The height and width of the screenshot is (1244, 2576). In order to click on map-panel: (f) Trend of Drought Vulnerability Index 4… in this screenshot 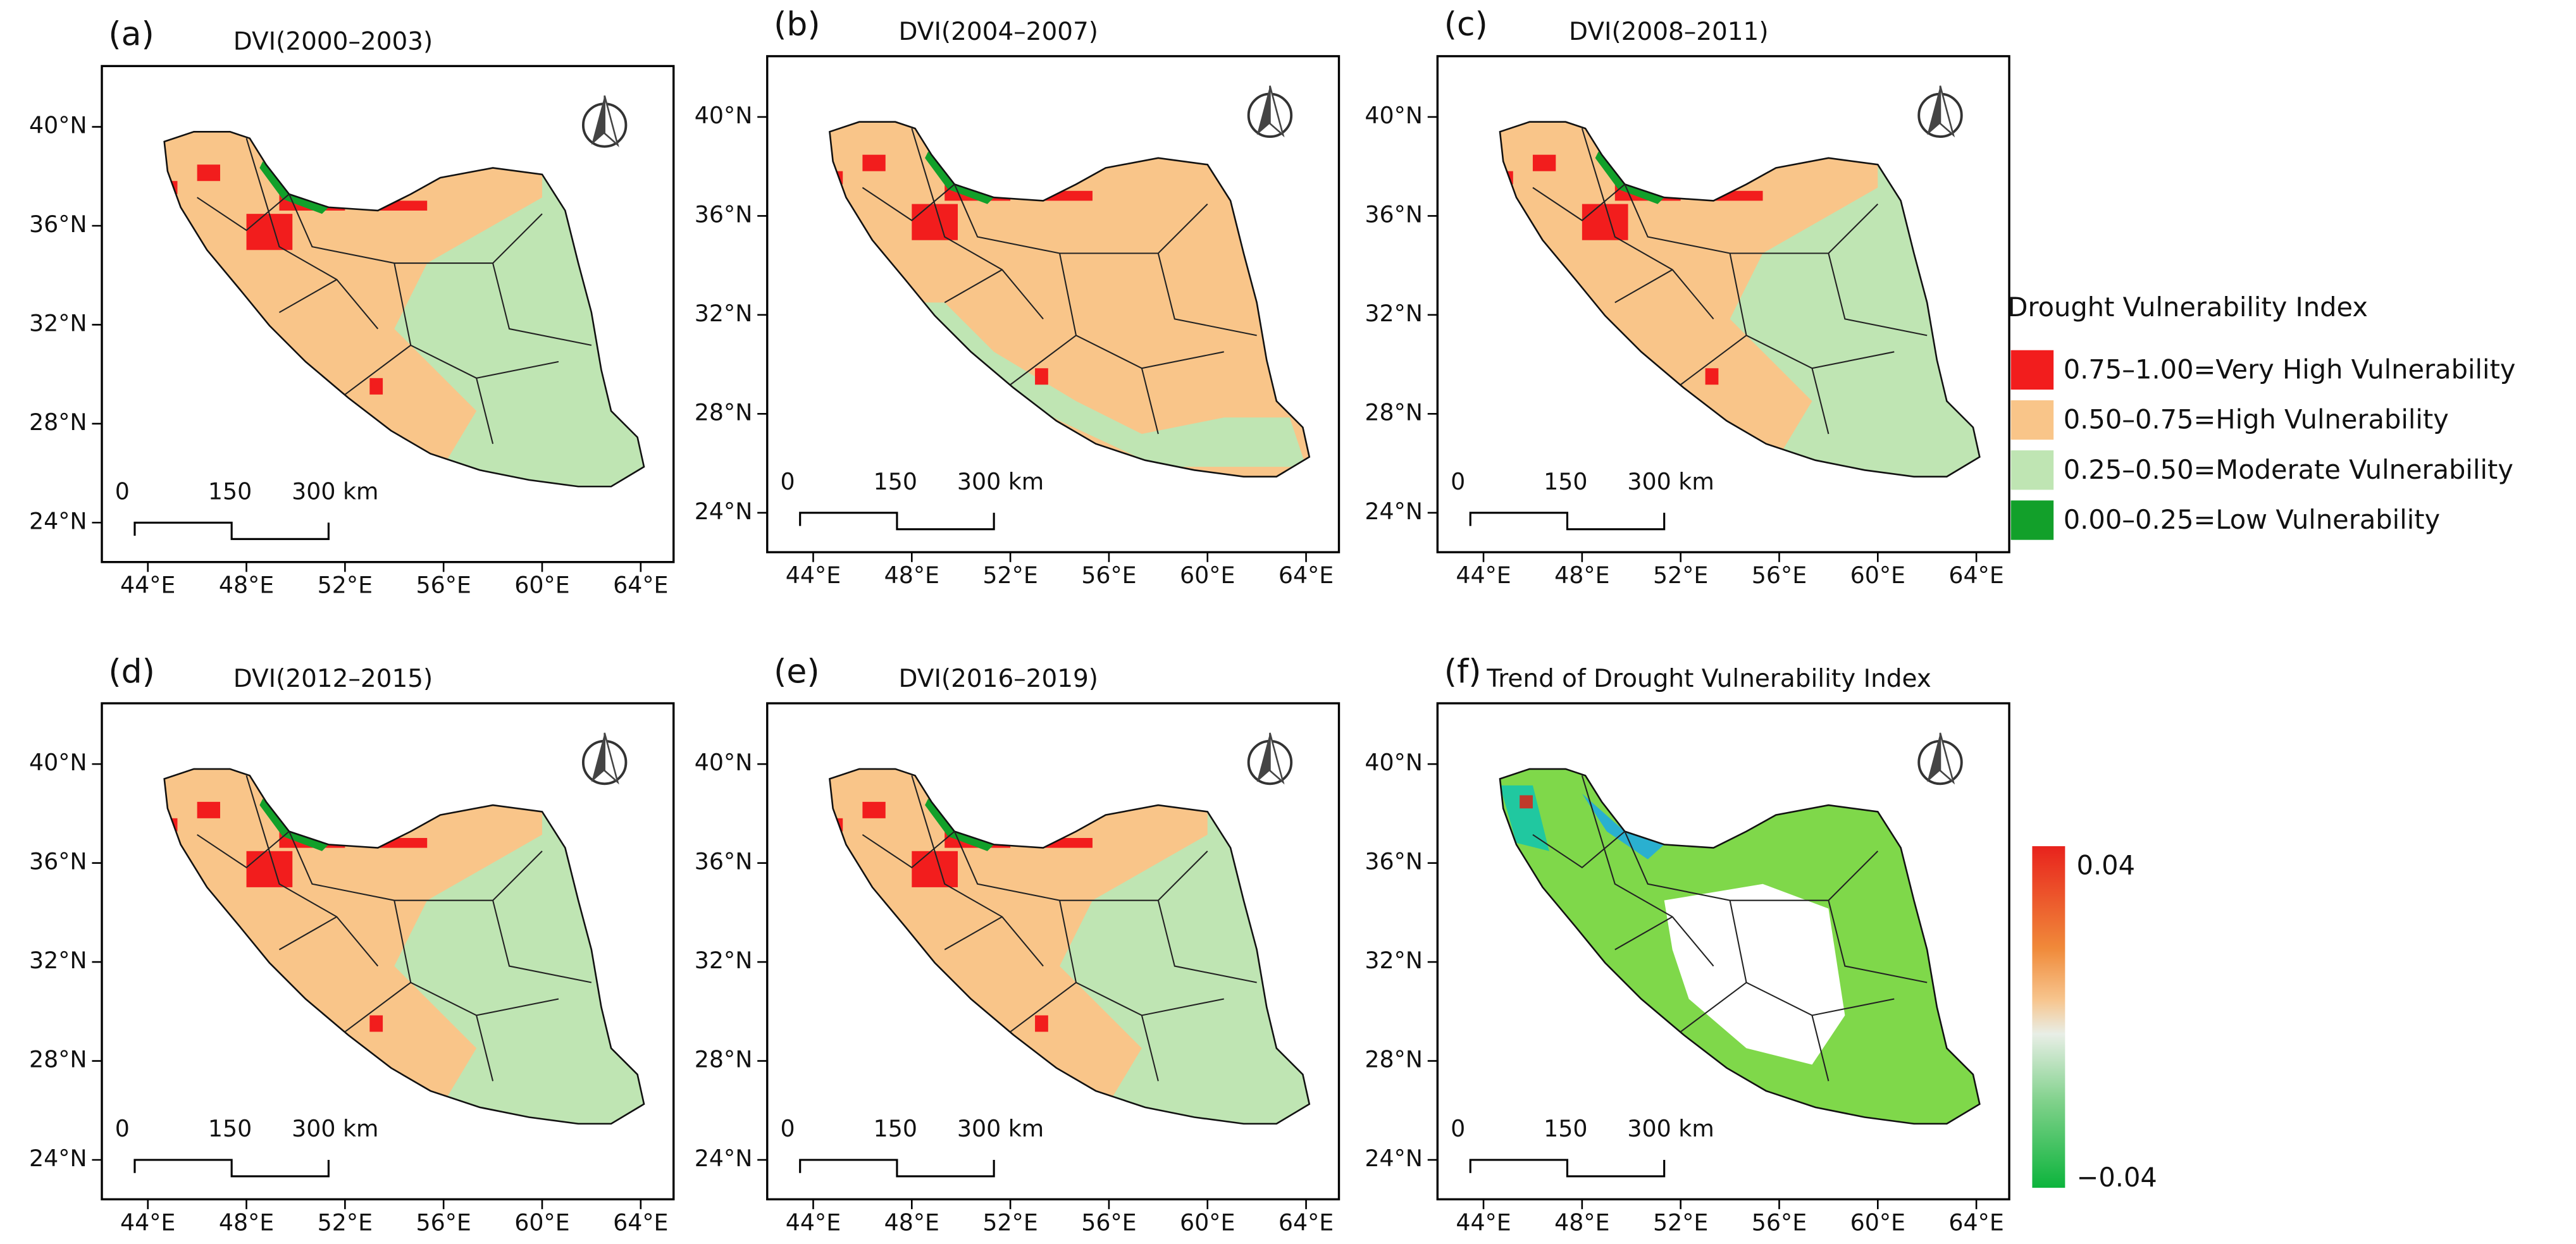, I will do `click(1688, 944)`.